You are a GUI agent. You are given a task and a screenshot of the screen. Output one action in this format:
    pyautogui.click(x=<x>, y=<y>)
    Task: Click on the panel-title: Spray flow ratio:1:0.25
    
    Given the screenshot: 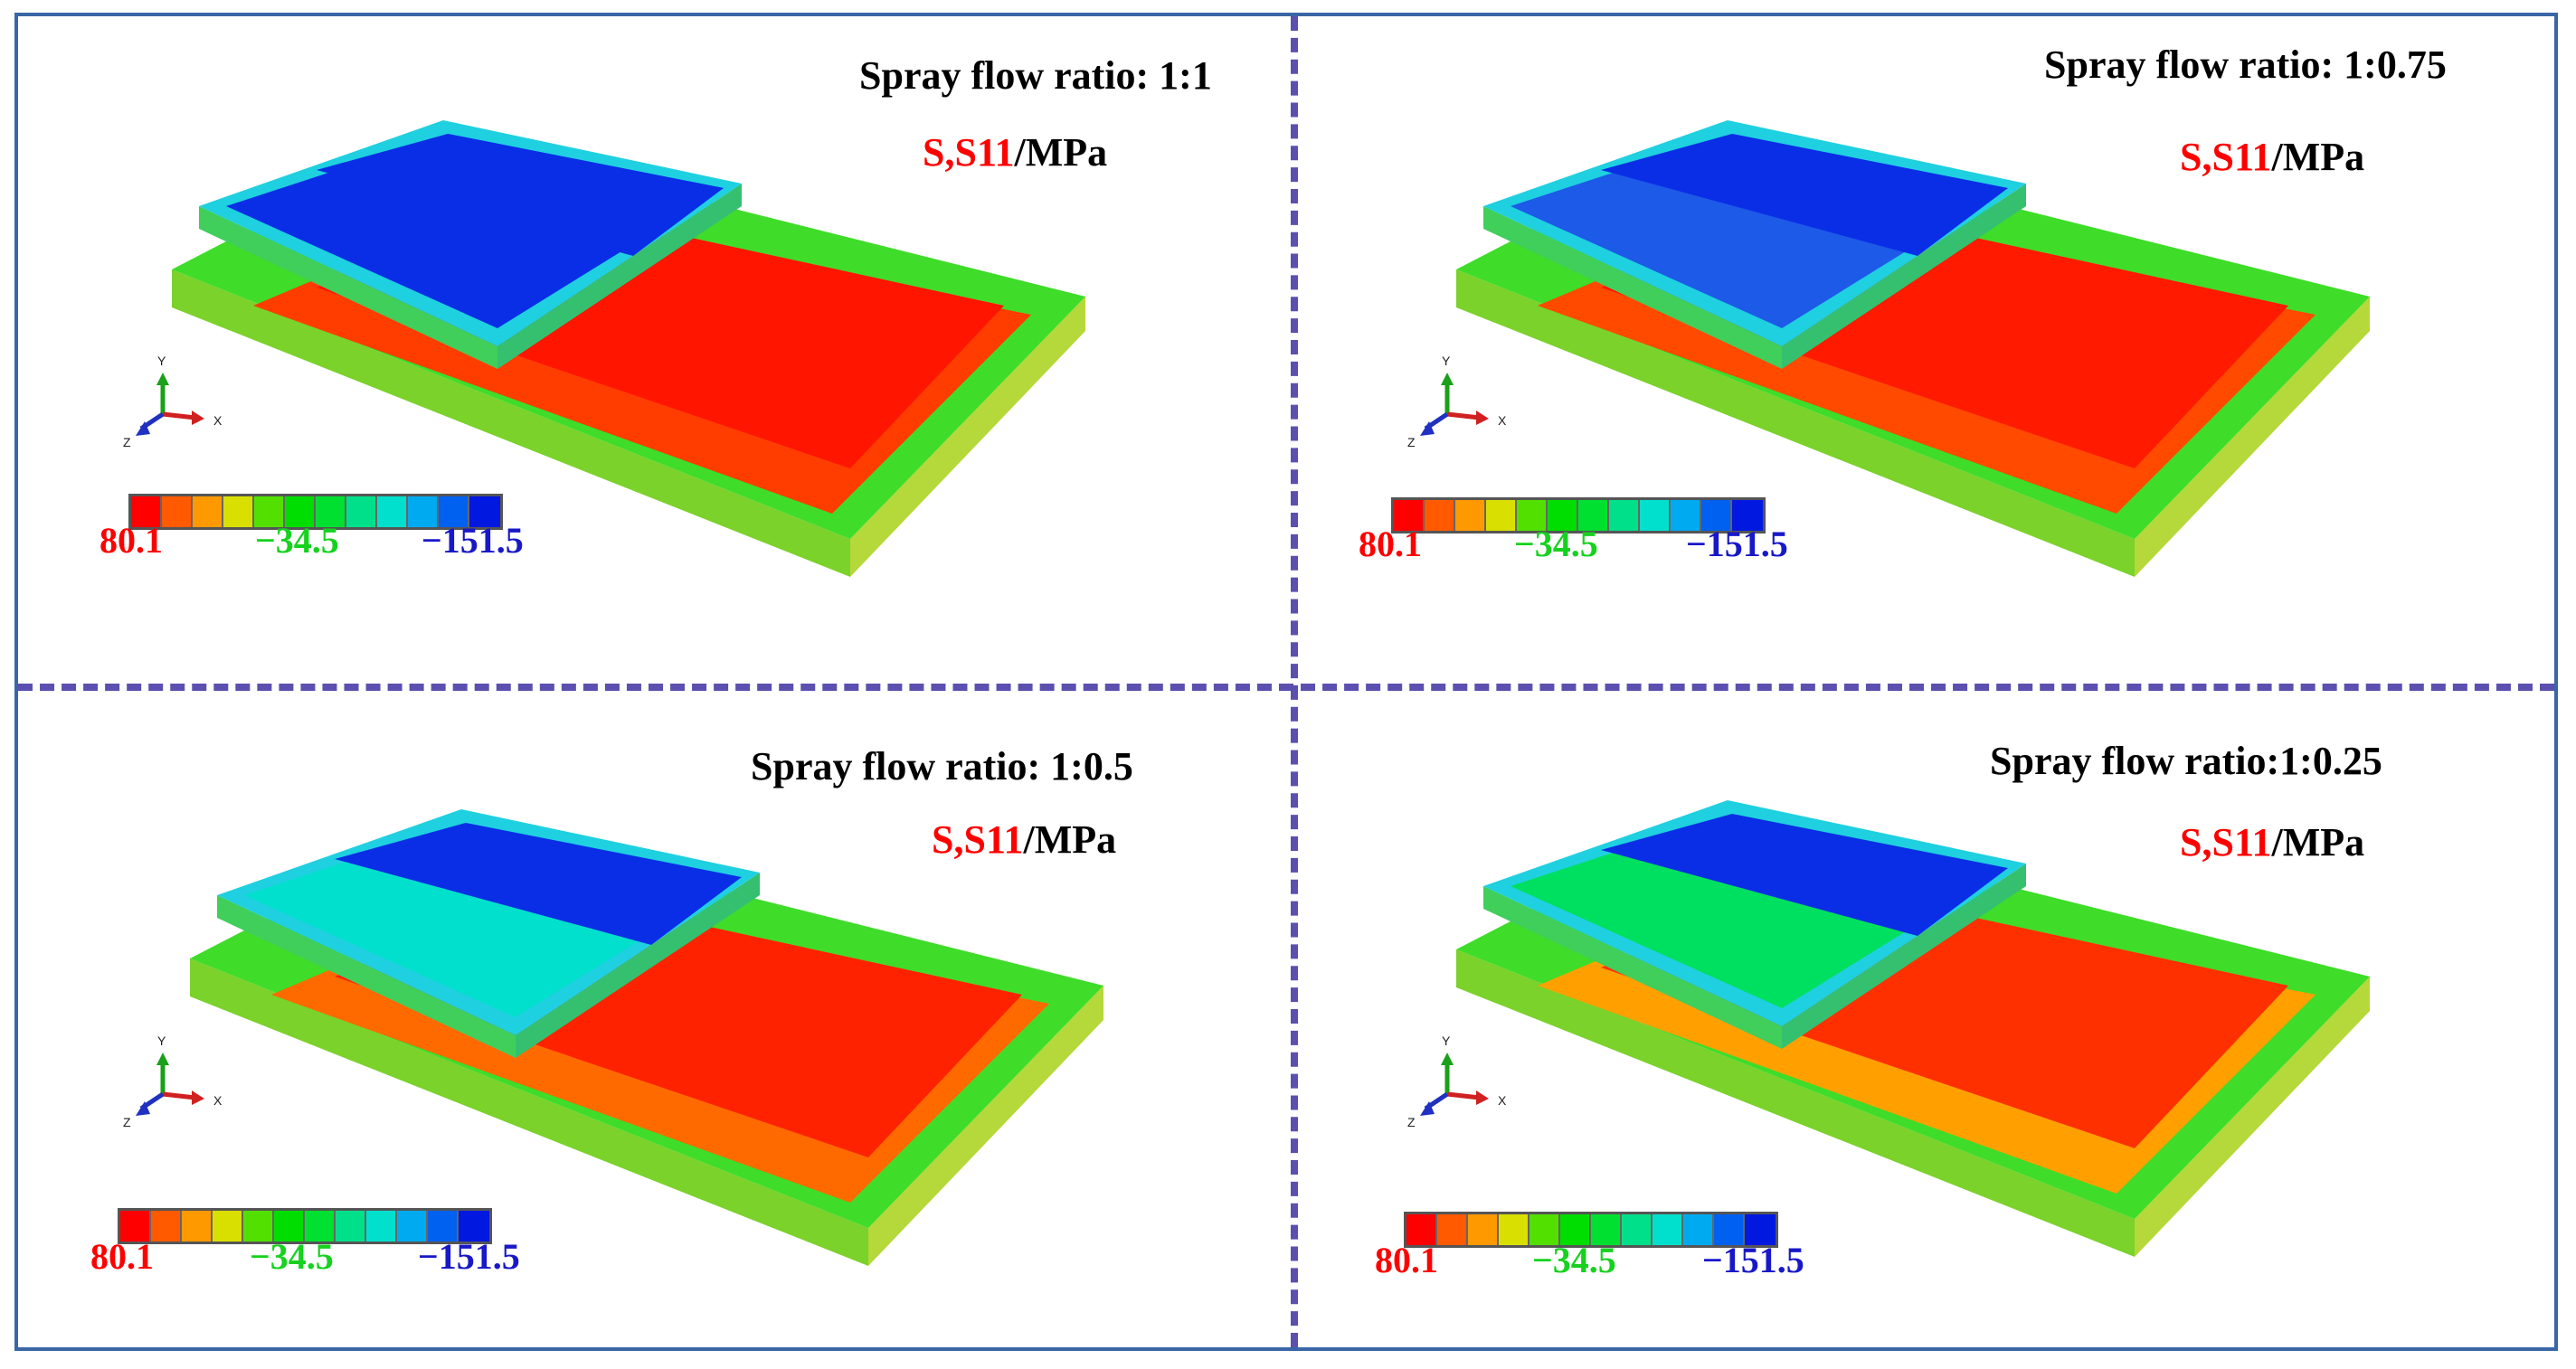 What is the action you would take?
    pyautogui.click(x=2186, y=761)
    